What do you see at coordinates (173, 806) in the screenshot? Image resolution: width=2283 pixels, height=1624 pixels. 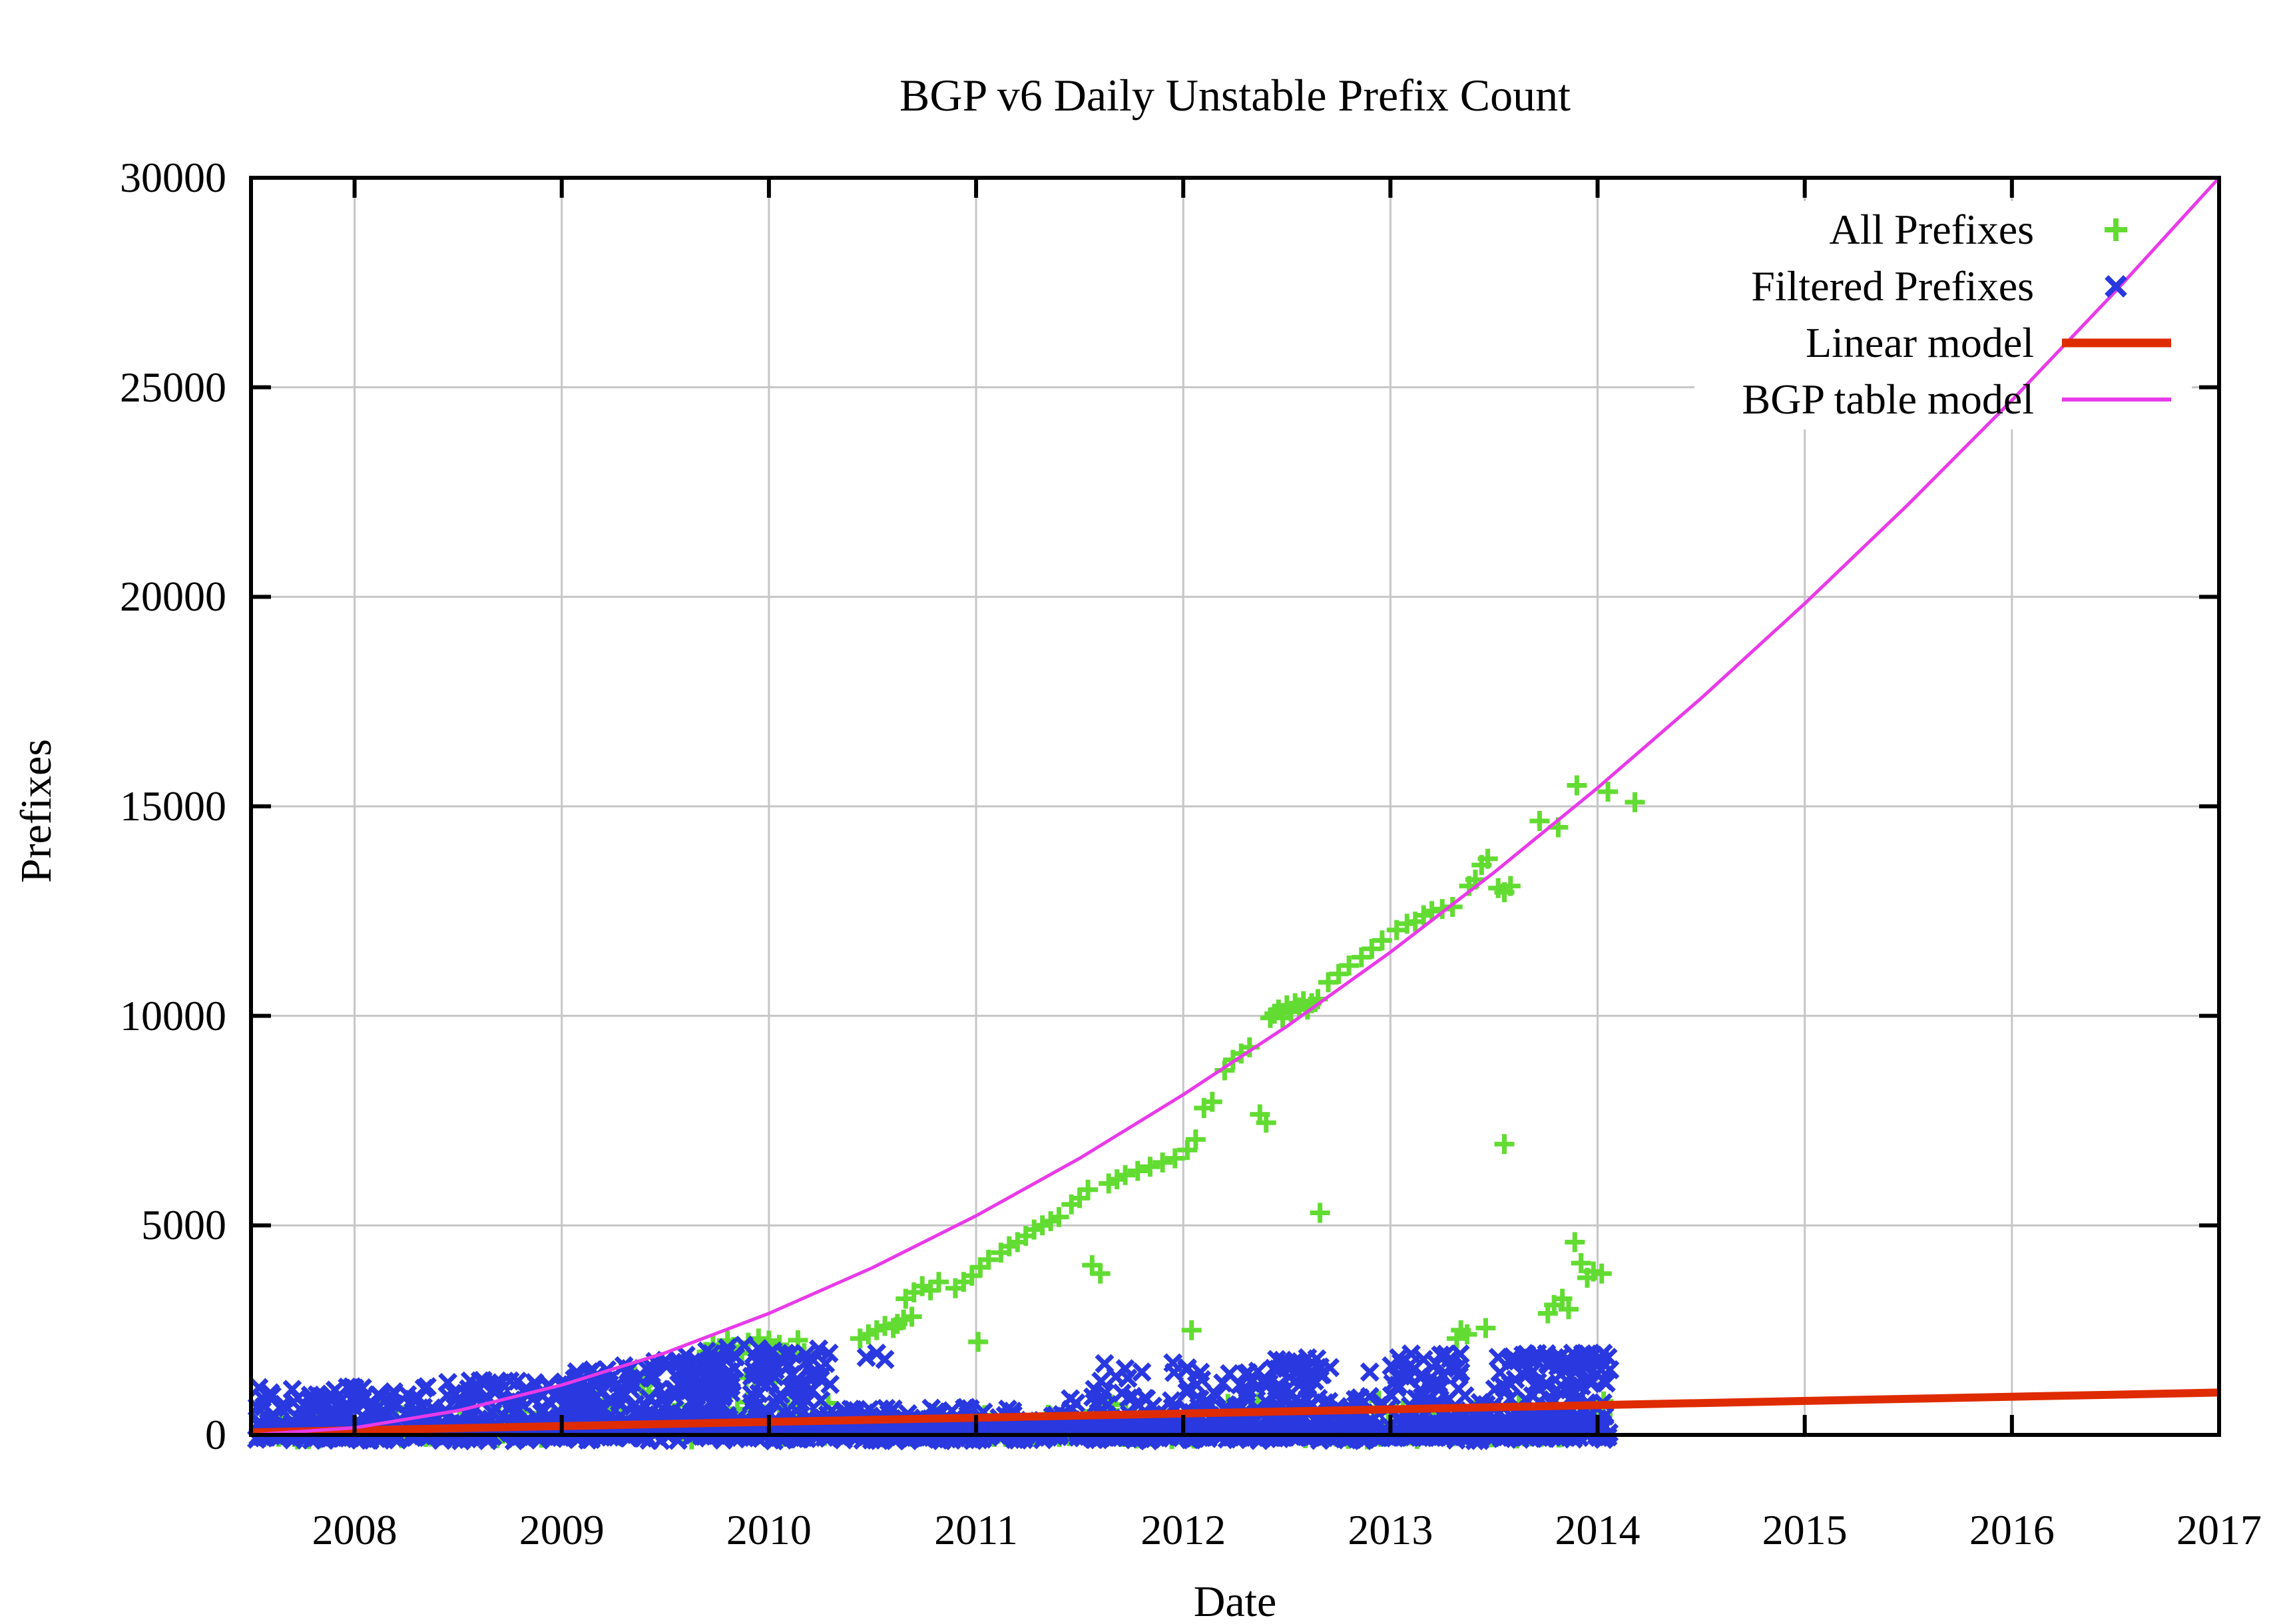 I see `y-tick-label-15000: 15000` at bounding box center [173, 806].